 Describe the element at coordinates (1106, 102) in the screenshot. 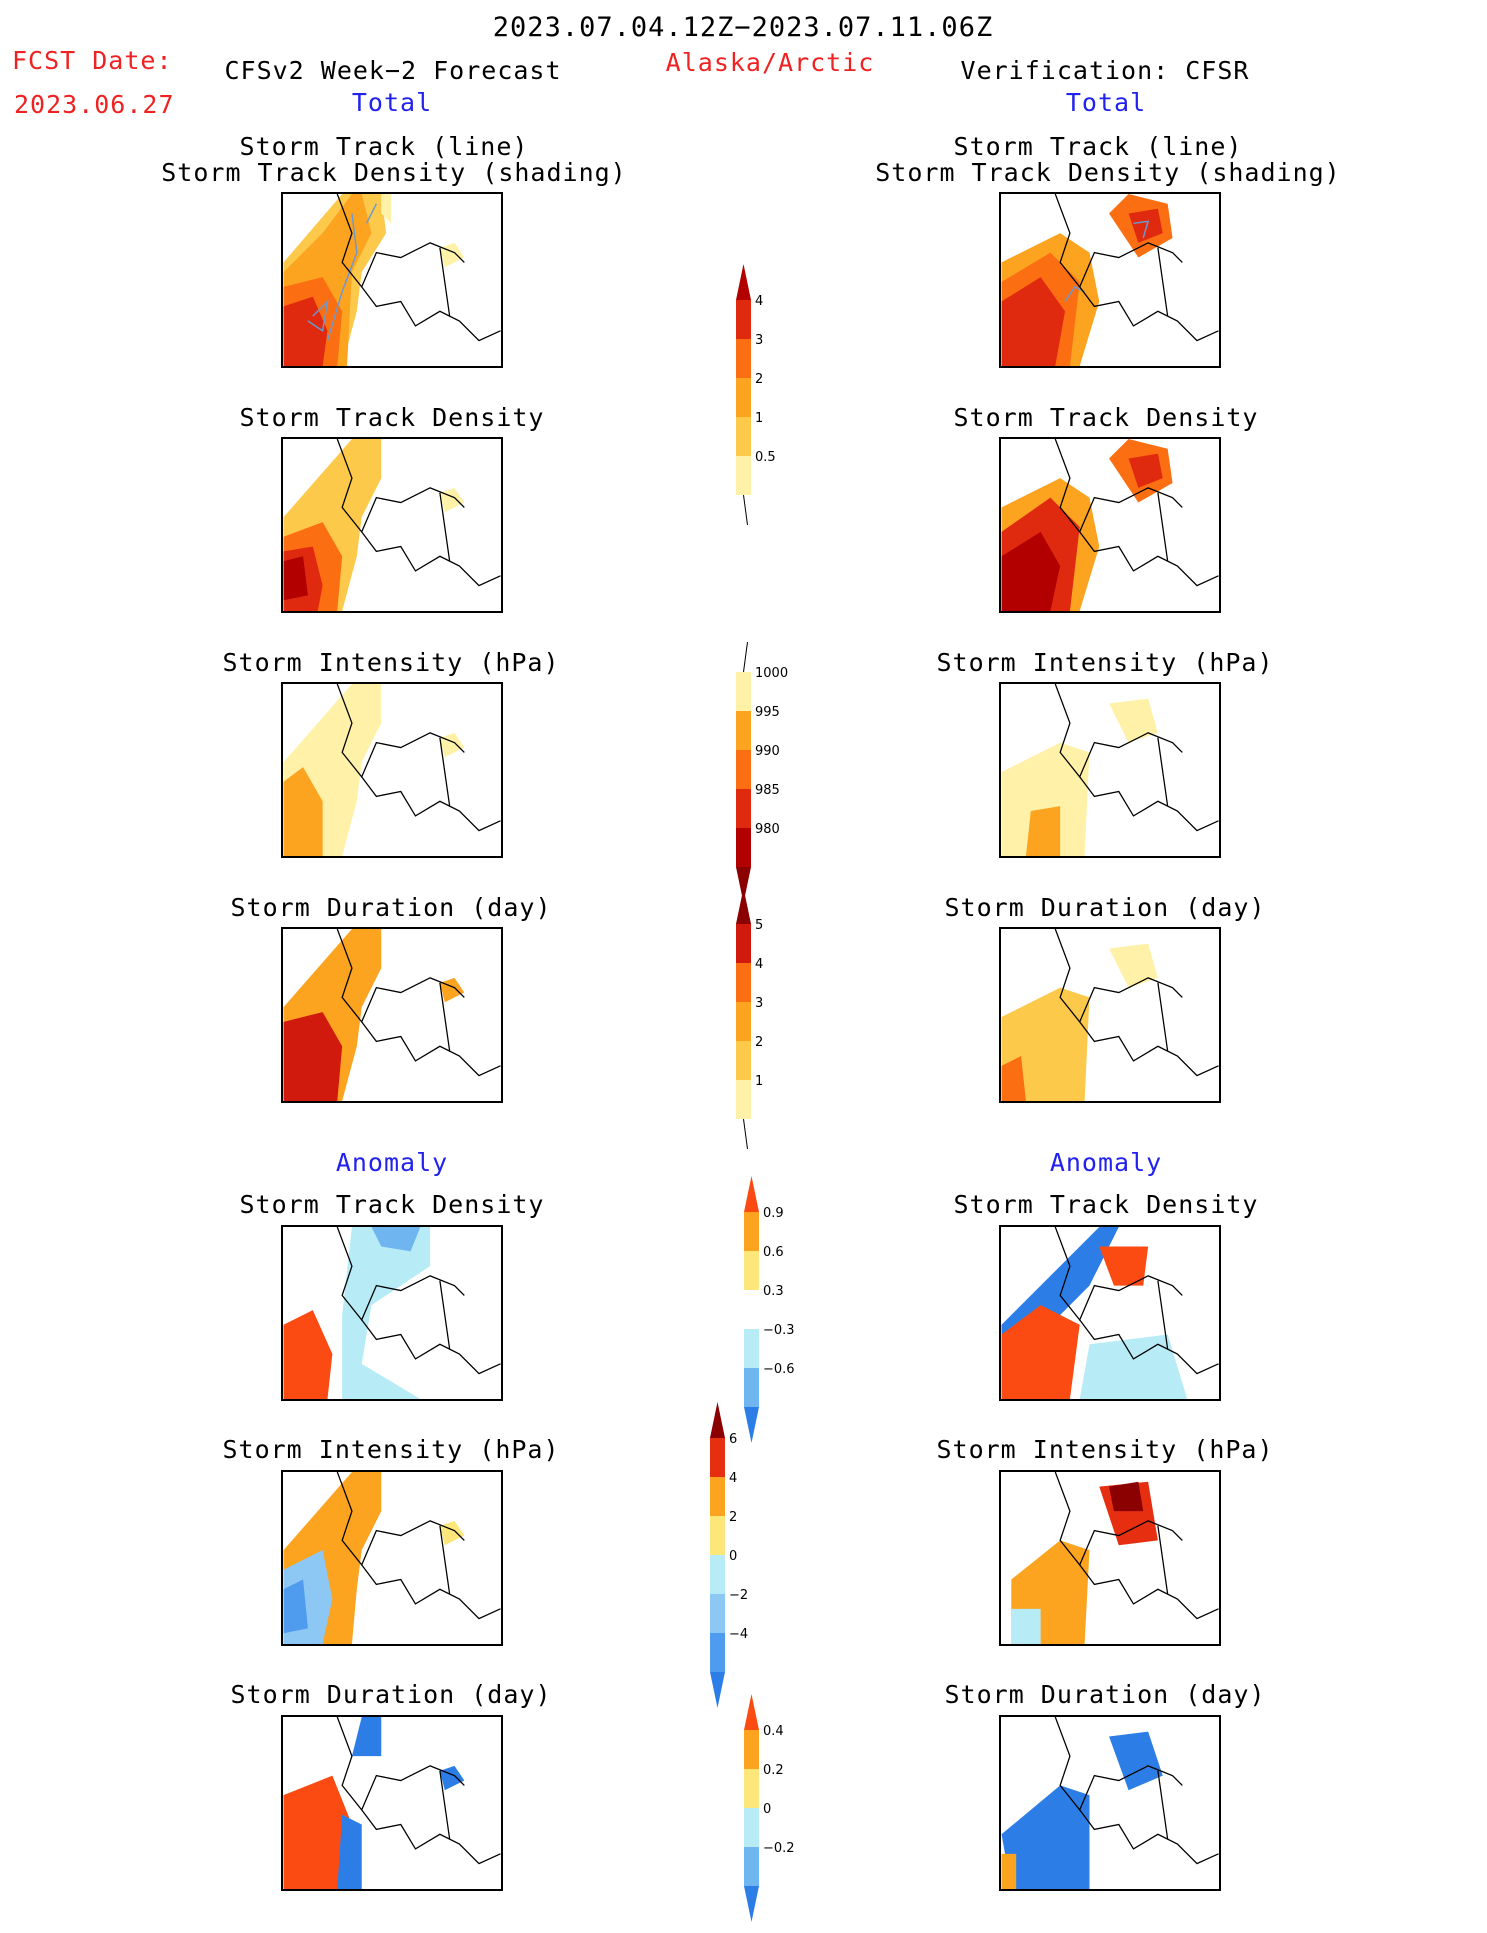

I see `total-label-right: Total` at that location.